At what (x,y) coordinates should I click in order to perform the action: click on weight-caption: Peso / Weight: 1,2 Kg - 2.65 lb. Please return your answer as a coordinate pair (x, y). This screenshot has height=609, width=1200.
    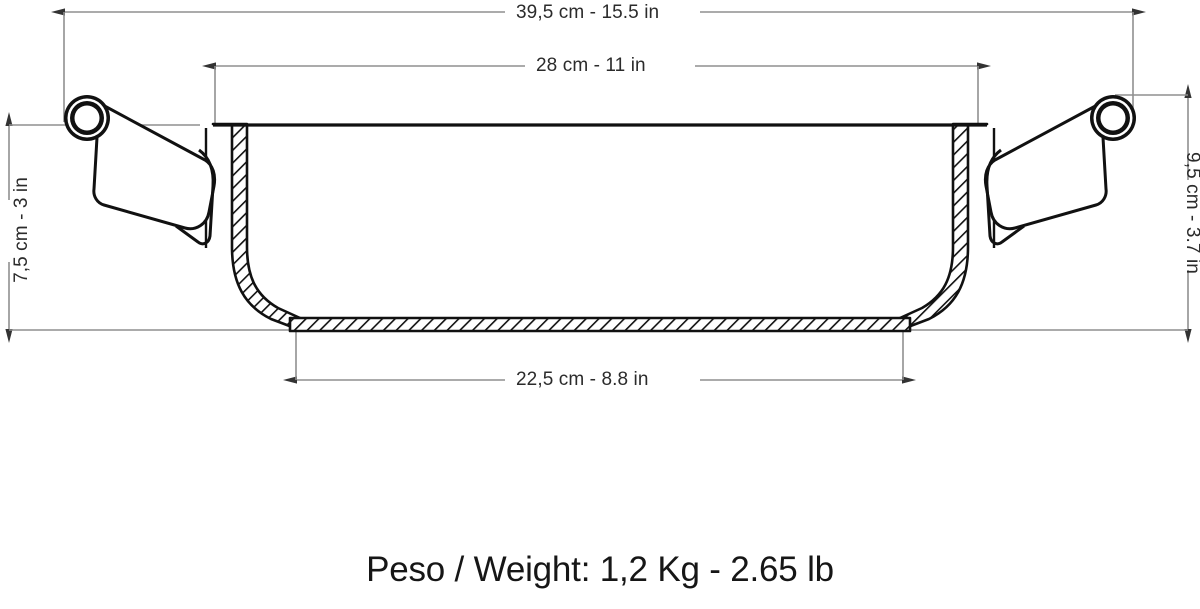
    Looking at the image, I should click on (600, 569).